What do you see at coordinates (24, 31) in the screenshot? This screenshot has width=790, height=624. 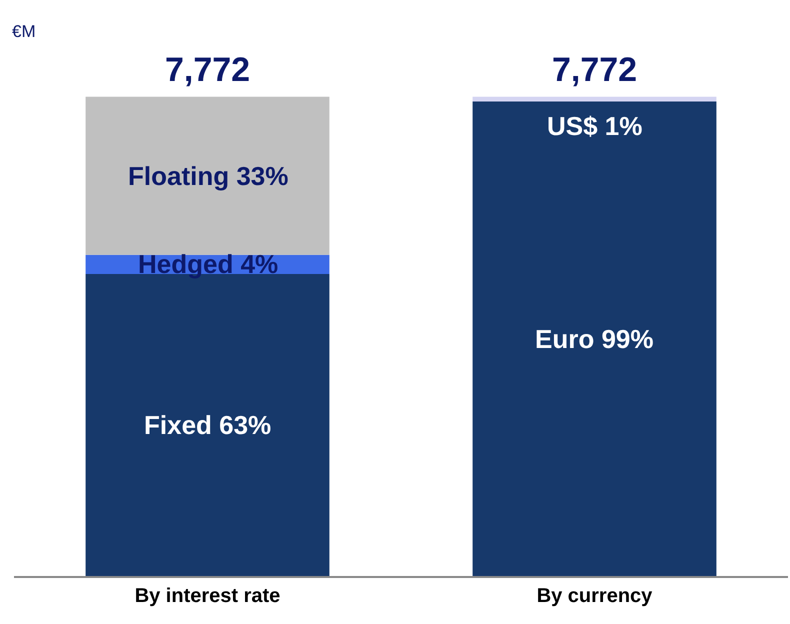 I see `y-axis-title: €M` at bounding box center [24, 31].